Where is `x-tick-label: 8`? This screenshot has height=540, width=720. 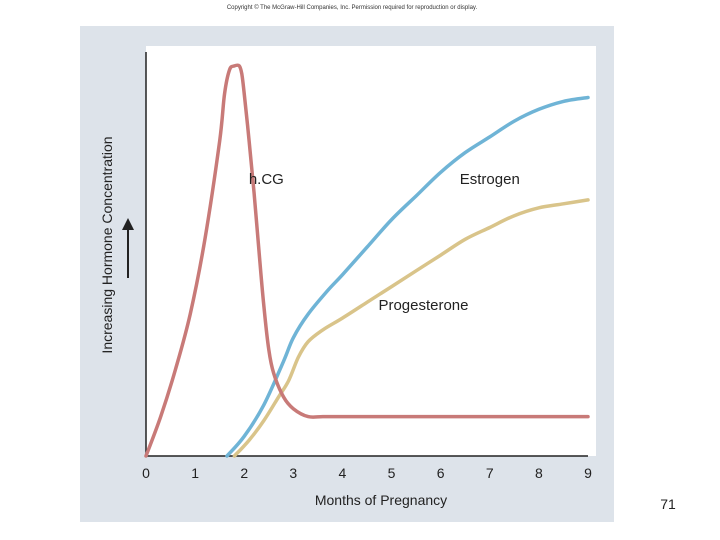 x-tick-label: 8 is located at coordinates (539, 473).